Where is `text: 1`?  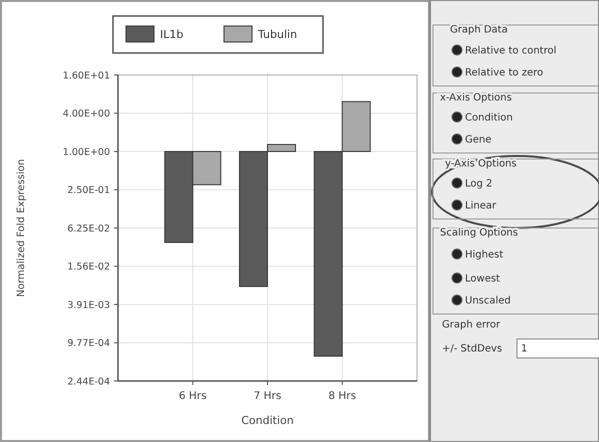
text: 1 is located at coordinates (524, 349).